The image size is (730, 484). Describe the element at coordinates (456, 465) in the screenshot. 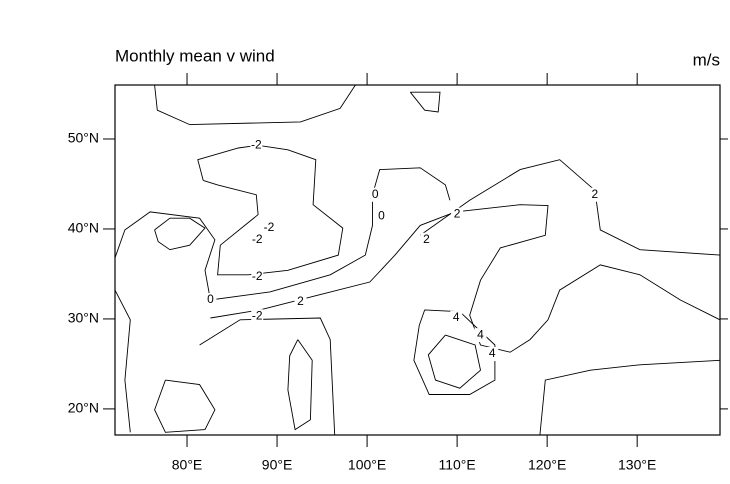

I see `x-tick-label: 110°E` at that location.